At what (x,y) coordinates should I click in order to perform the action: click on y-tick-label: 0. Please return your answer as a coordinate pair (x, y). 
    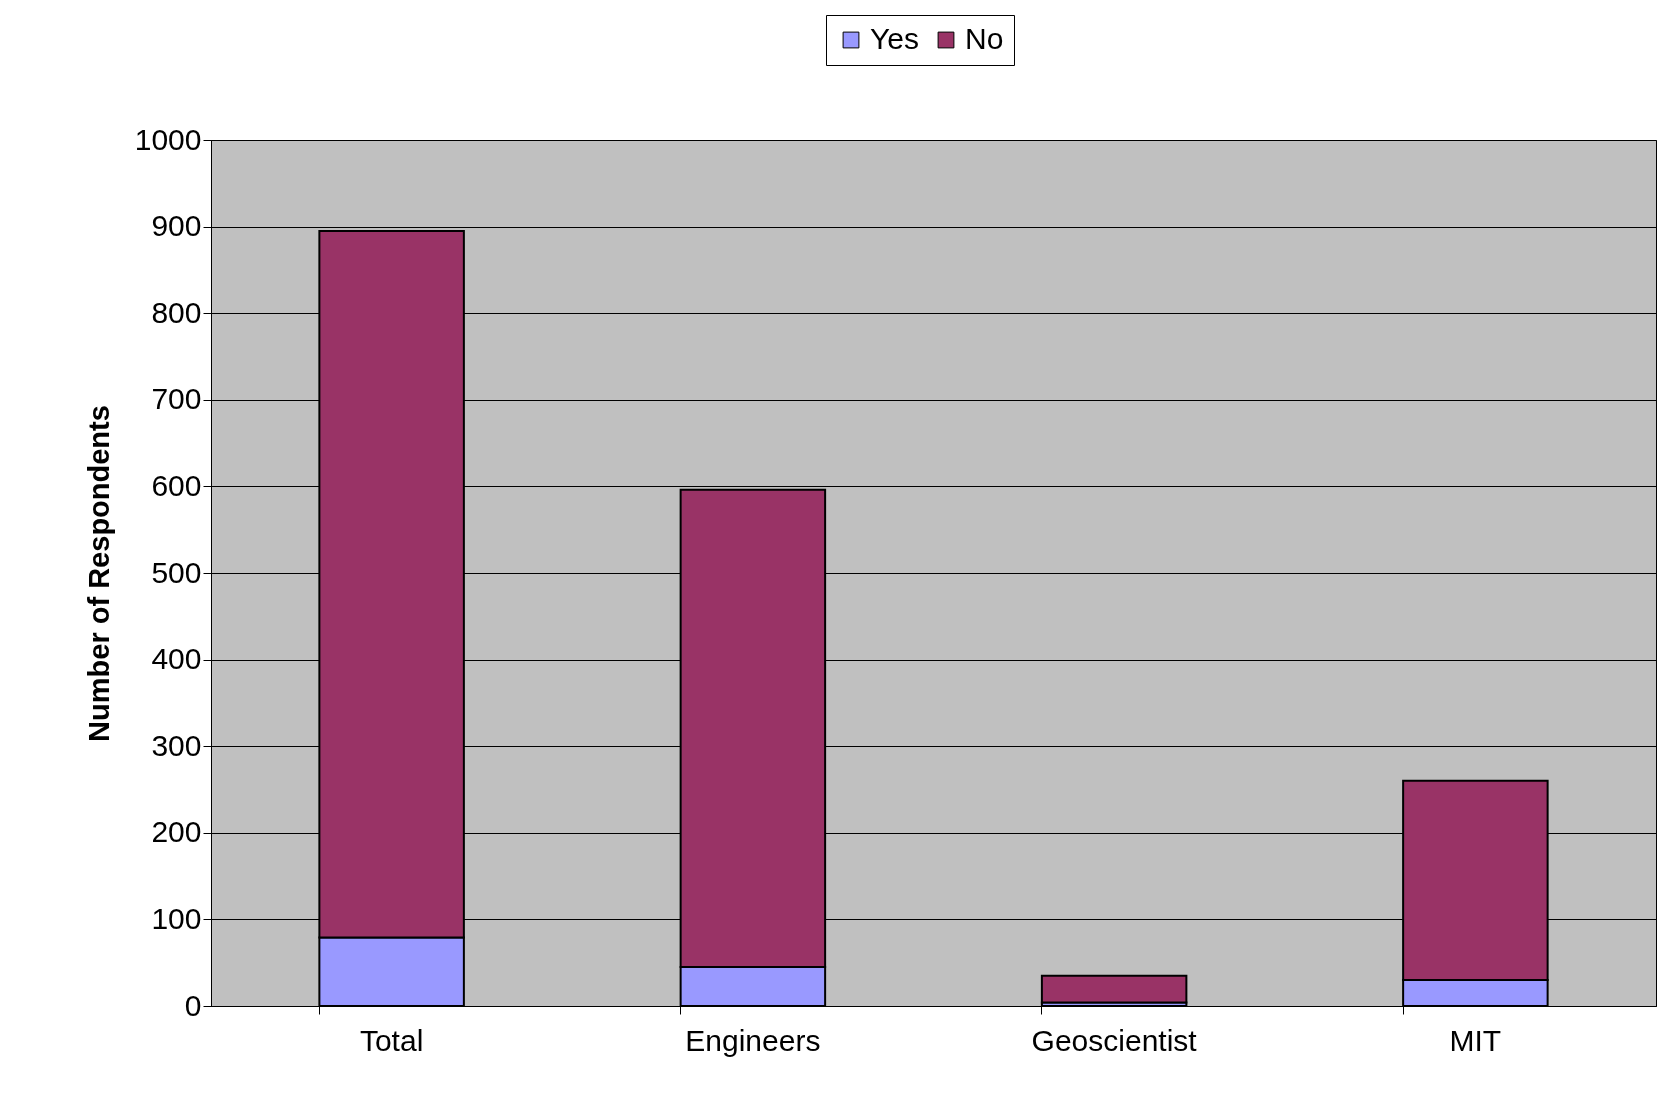
    Looking at the image, I should click on (193, 1005).